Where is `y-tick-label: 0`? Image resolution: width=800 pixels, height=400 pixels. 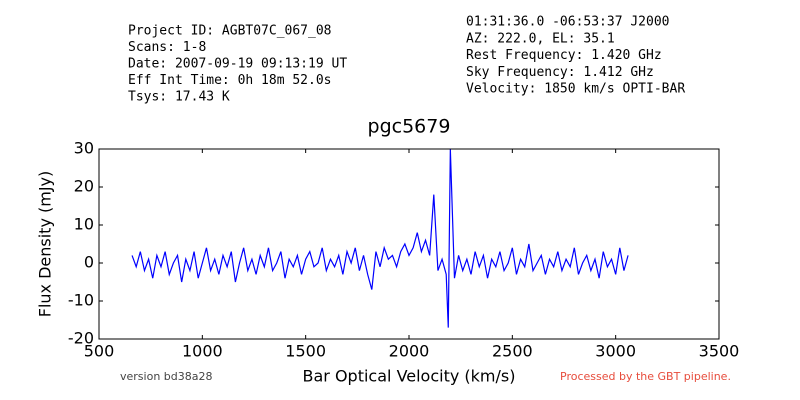 y-tick-label: 0 is located at coordinates (89, 262).